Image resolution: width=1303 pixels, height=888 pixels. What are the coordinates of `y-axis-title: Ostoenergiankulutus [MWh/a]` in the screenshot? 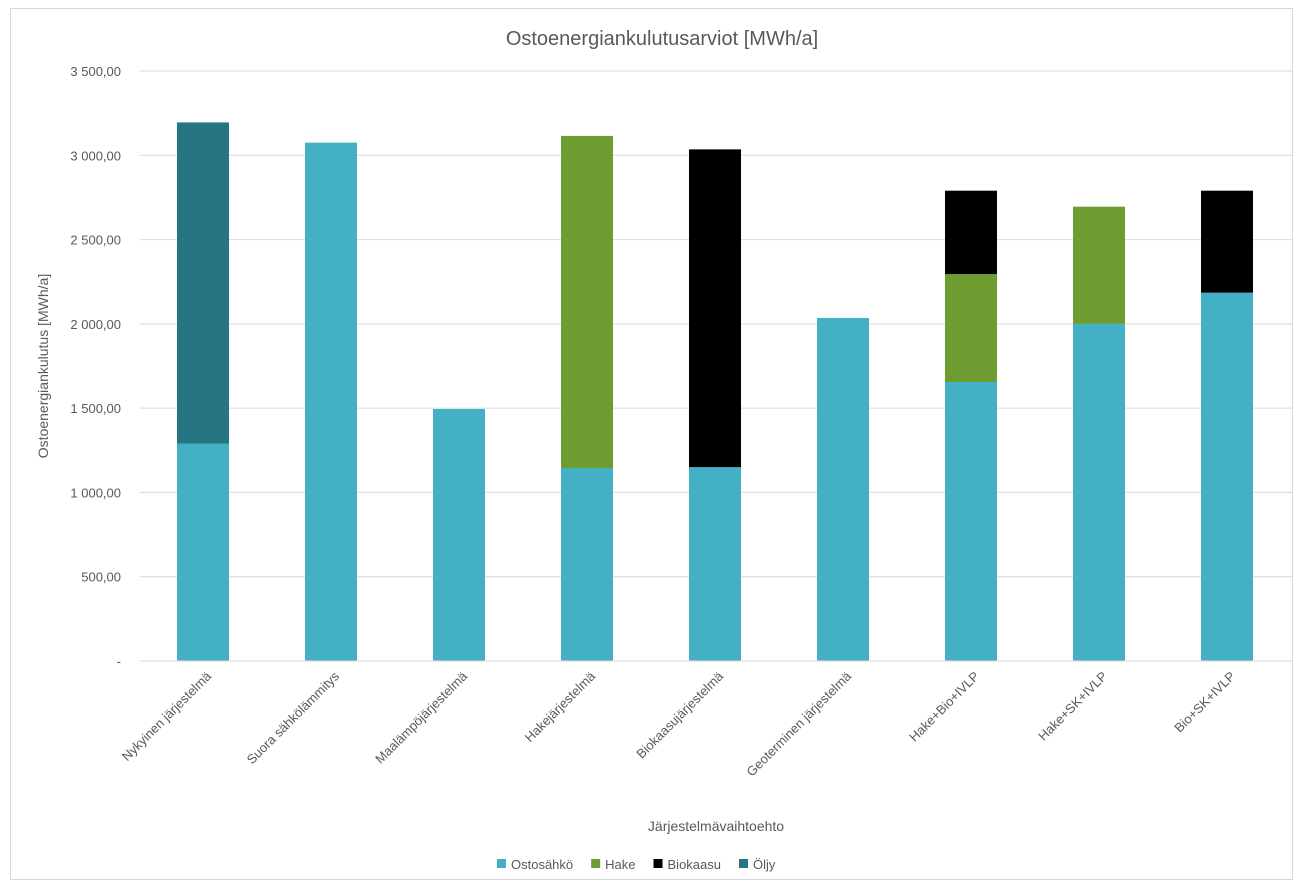 It's located at (43, 366).